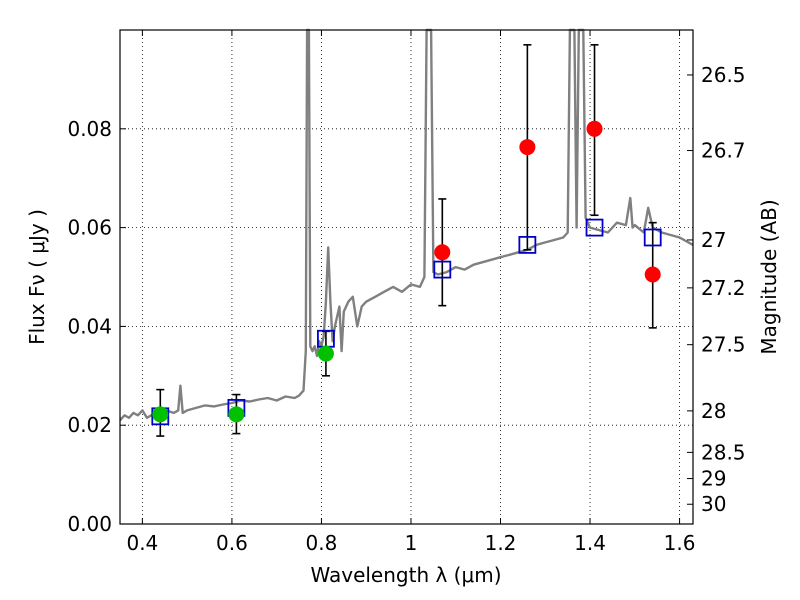  What do you see at coordinates (769, 276) in the screenshot?
I see `y2-axis-title: Magnitude (AB)` at bounding box center [769, 276].